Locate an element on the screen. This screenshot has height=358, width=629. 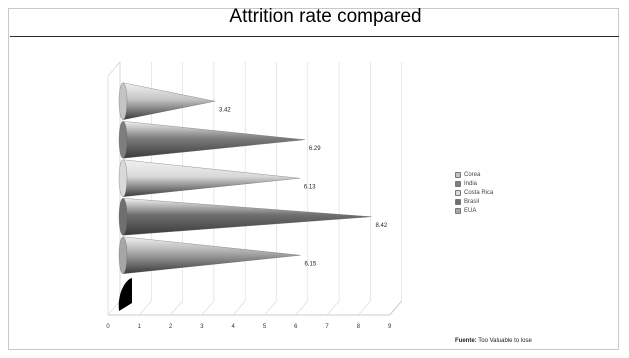
legend-item: India is located at coordinates (474, 183).